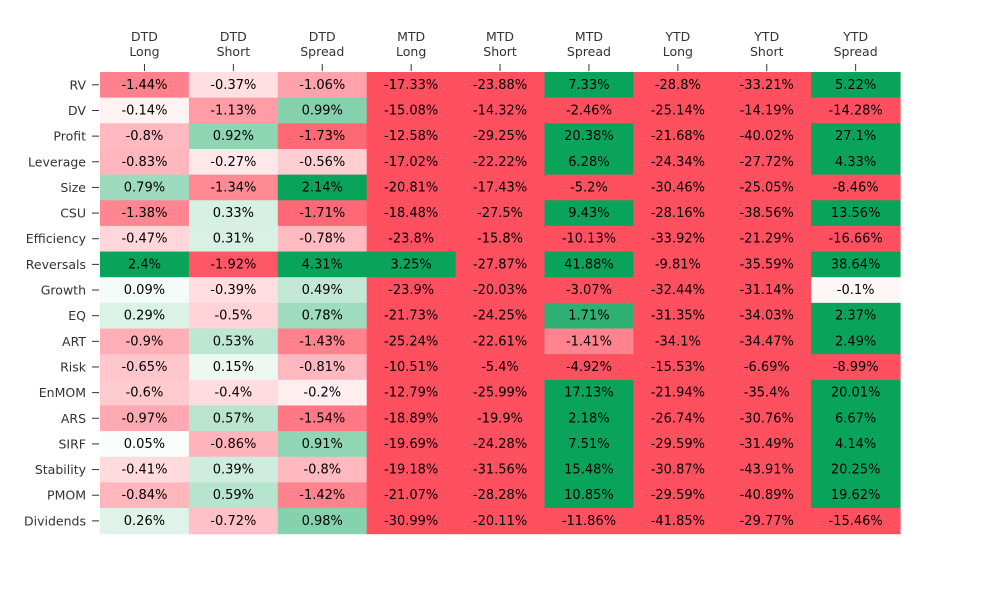 The height and width of the screenshot is (600, 1000). What do you see at coordinates (411, 495) in the screenshot?
I see `cell-value-label: -21.07%` at bounding box center [411, 495].